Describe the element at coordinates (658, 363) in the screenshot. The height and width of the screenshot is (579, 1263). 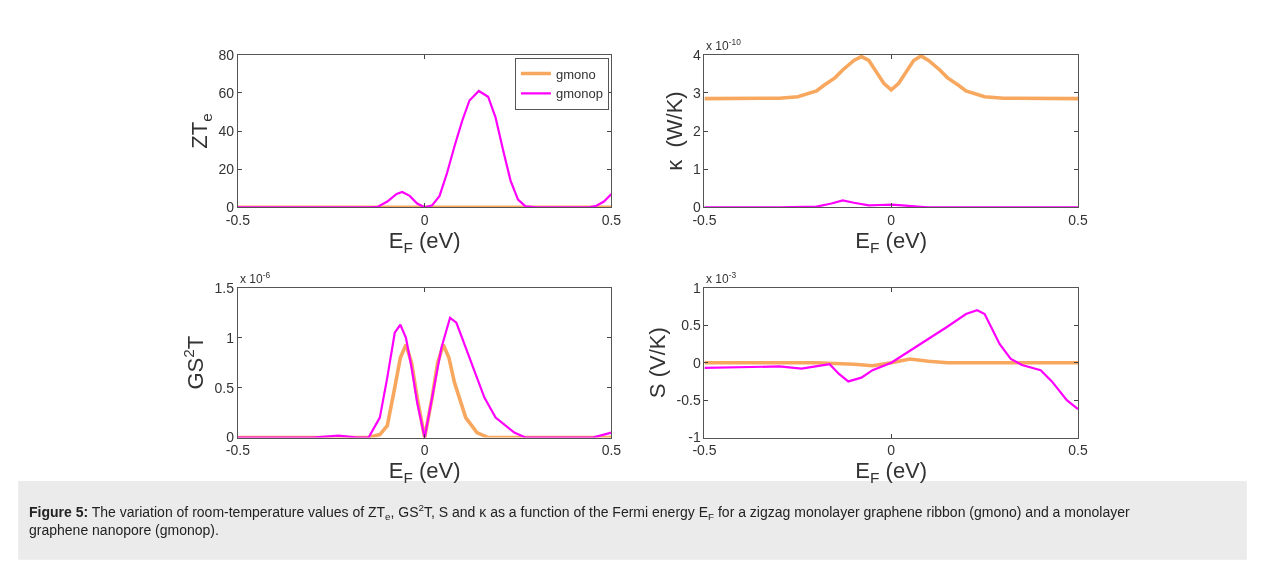
I see `y-axis-title: S (V/K)` at that location.